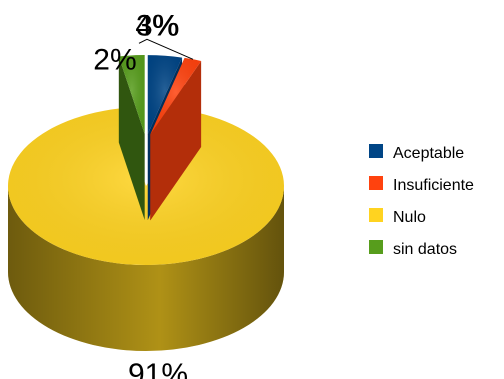 Image resolution: width=504 pixels, height=379 pixels. I want to click on legend-swatch-insuficiente, so click(376, 183).